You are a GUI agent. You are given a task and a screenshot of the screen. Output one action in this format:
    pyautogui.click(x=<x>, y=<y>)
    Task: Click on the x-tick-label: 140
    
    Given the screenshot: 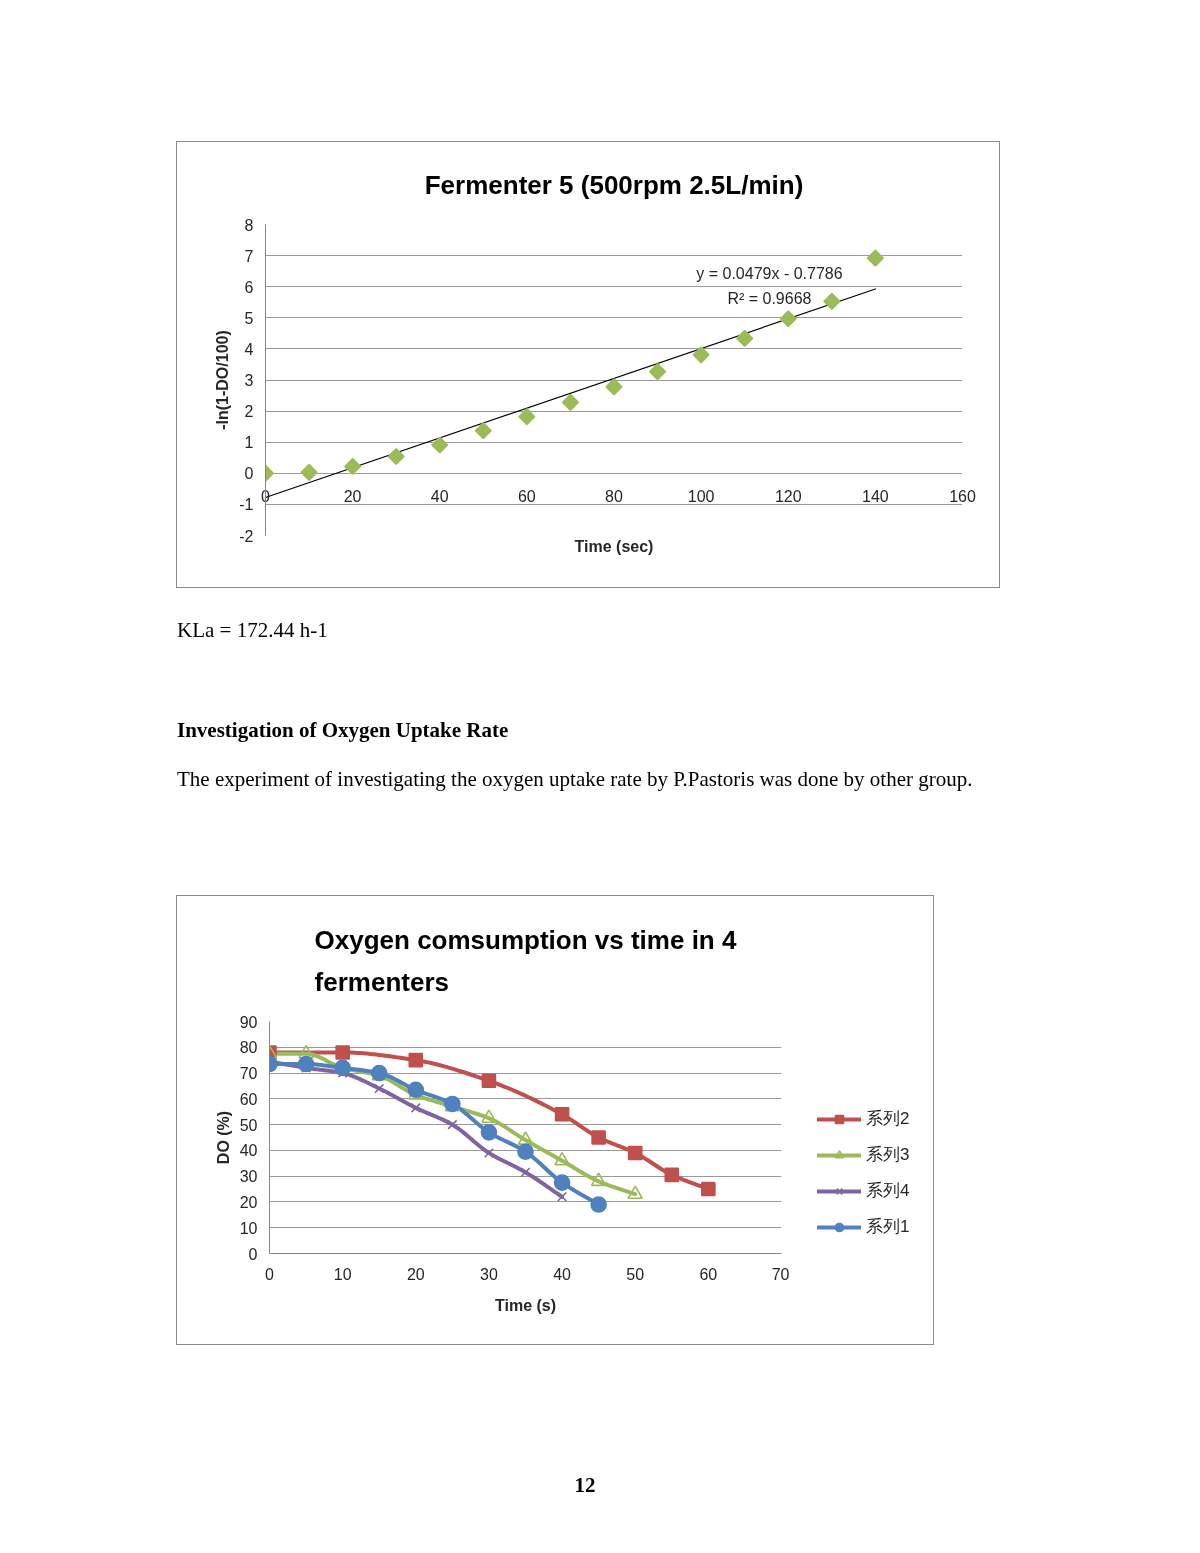 What is the action you would take?
    pyautogui.click(x=875, y=496)
    